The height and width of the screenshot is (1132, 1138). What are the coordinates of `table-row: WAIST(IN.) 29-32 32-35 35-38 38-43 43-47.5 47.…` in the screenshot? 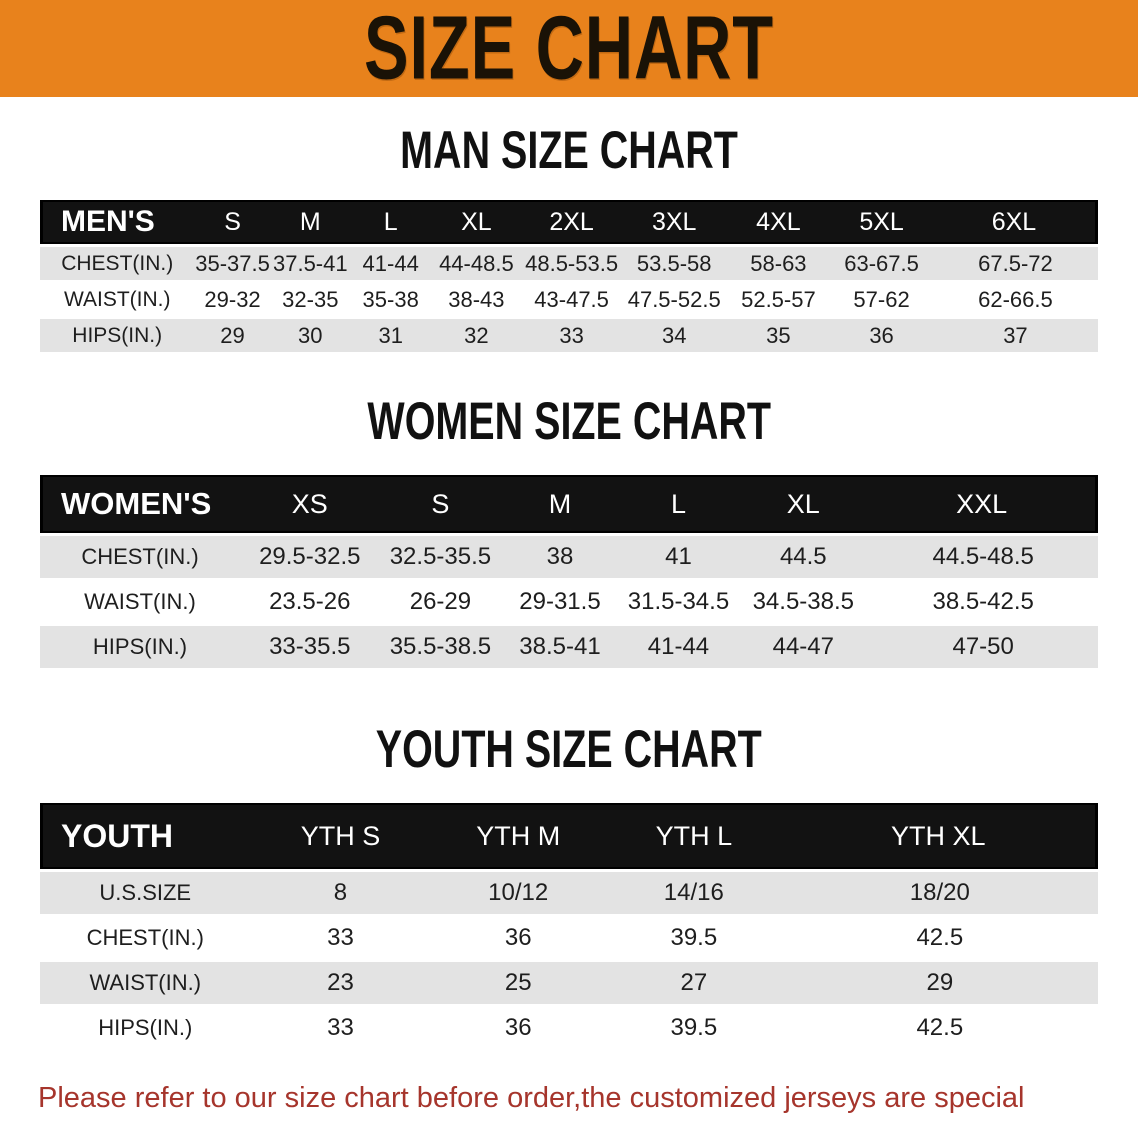 It's located at (569, 299).